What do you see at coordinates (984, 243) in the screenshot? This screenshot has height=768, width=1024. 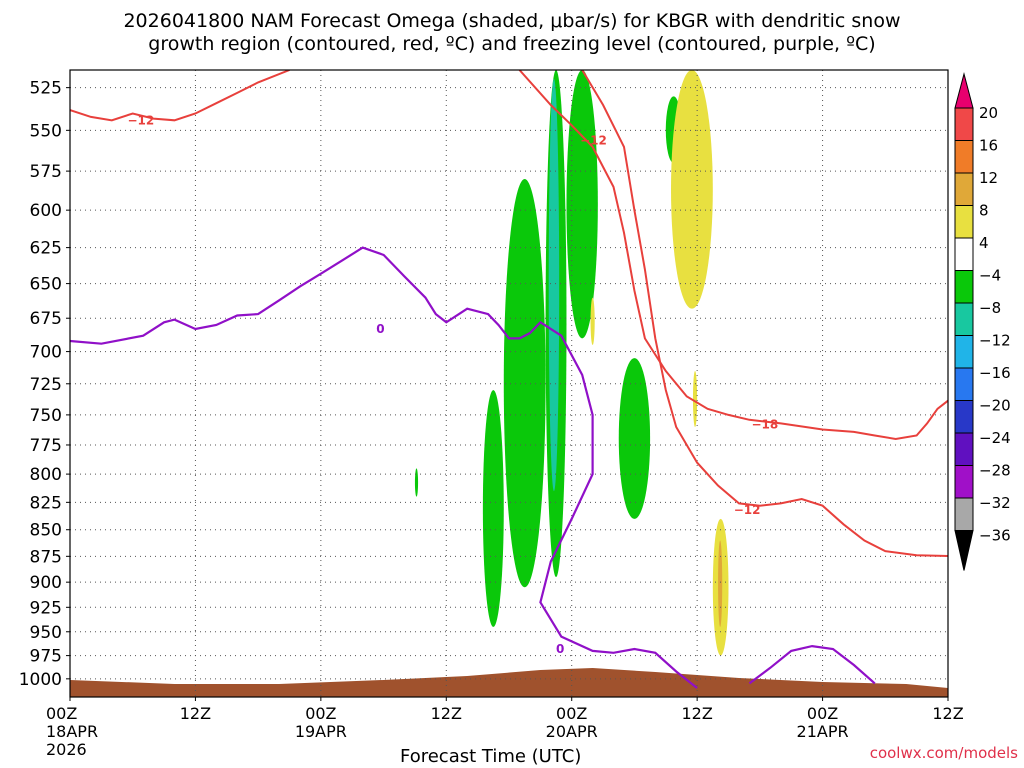 I see `colorbar-label: 4` at bounding box center [984, 243].